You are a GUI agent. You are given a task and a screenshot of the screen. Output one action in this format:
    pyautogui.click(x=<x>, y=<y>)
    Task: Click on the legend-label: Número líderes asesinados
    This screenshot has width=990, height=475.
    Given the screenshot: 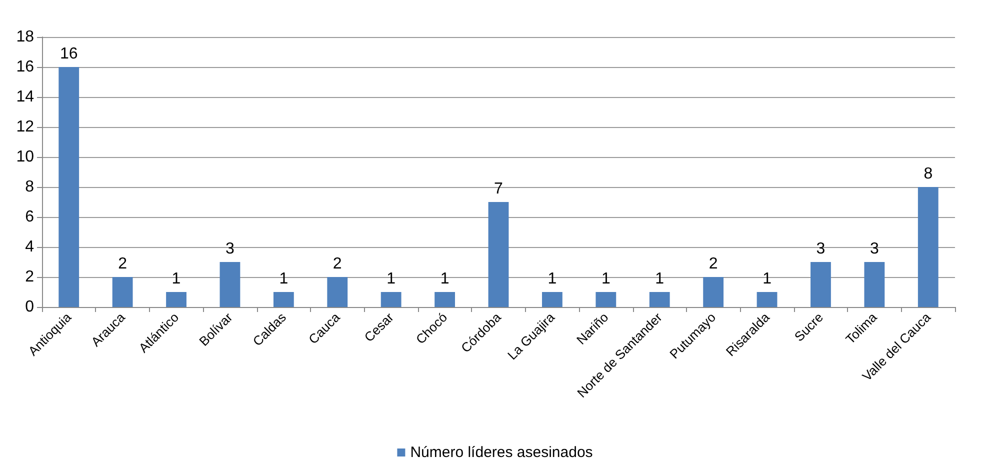 What is the action you would take?
    pyautogui.click(x=501, y=452)
    